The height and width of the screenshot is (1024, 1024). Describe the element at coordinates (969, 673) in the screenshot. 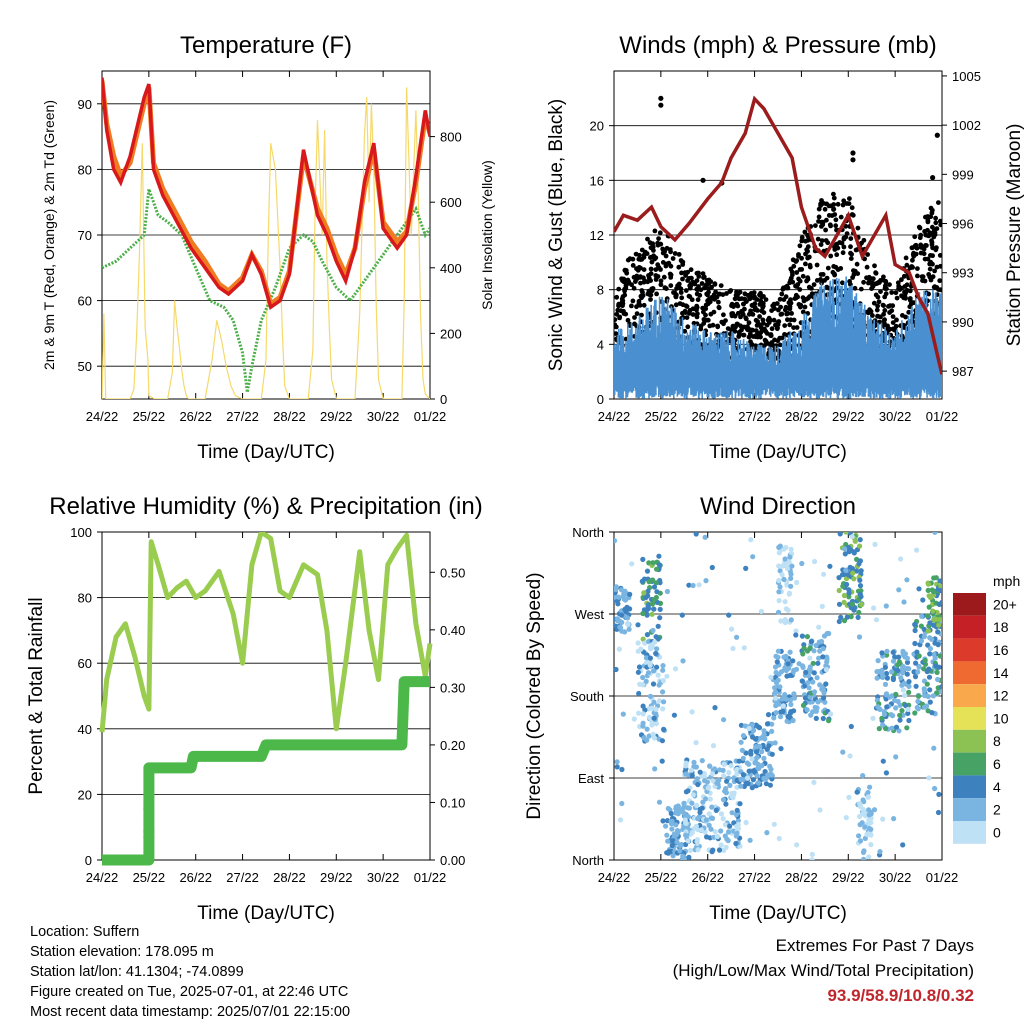

I see `colorbar-swatch` at that location.